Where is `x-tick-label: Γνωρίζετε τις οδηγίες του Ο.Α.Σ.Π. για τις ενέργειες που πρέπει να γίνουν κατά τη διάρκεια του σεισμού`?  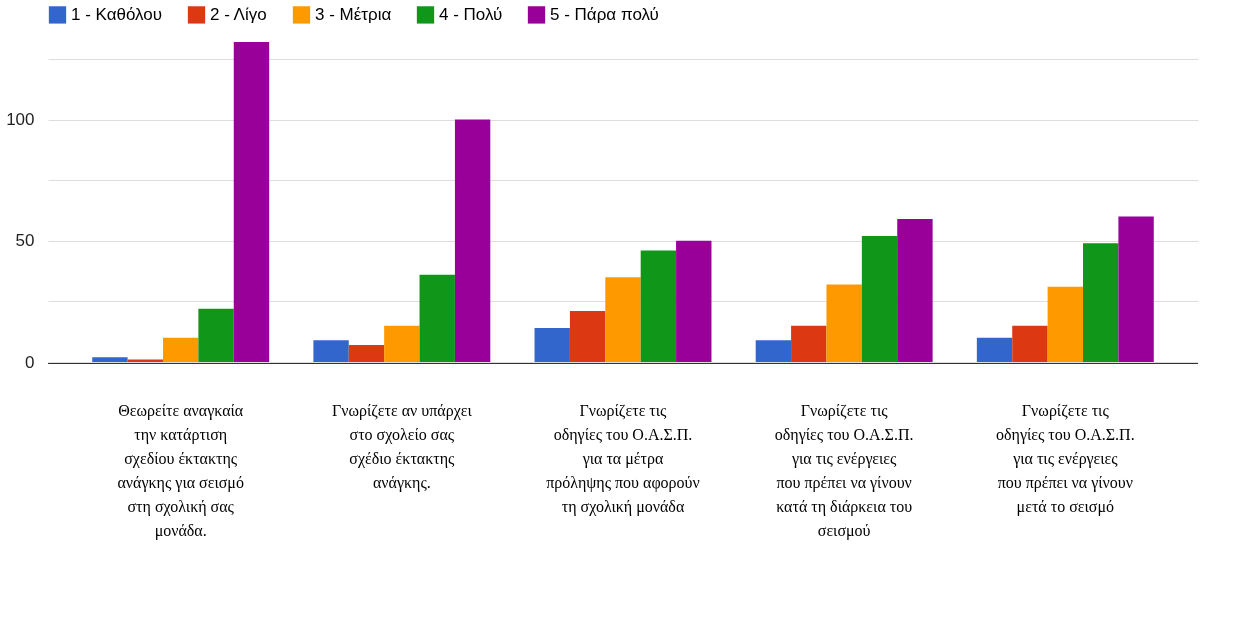
x-tick-label: Γνωρίζετε τις οδηγίες του Ο.Α.Σ.Π. για τις ενέργειες που πρέπει να γίνουν κατά τη διάρκεια του σεισμού is located at coordinates (844, 470).